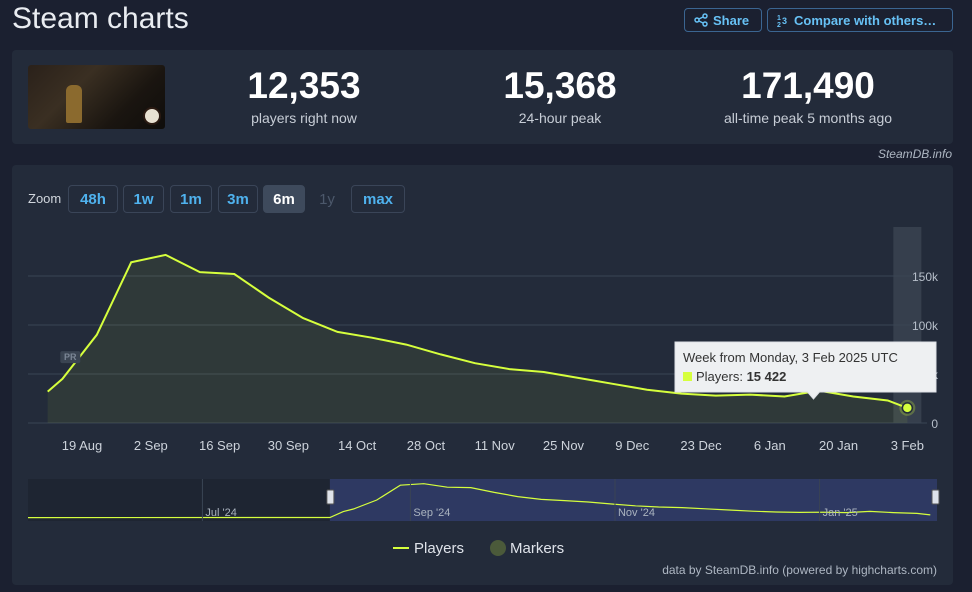 This screenshot has height=592, width=972. Describe the element at coordinates (779, 18) in the screenshot. I see `svg-text: 1` at that location.